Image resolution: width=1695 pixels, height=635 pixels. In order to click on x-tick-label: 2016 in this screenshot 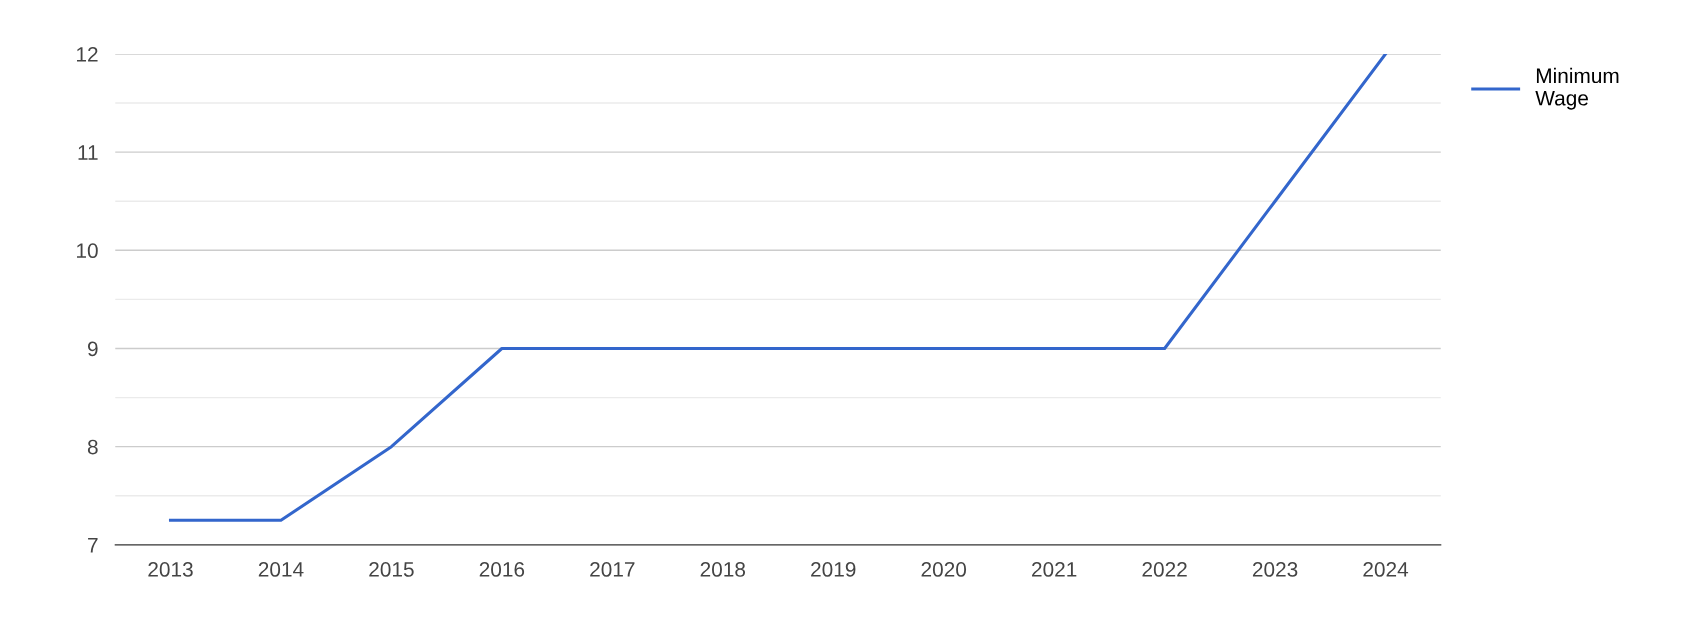, I will do `click(502, 569)`.